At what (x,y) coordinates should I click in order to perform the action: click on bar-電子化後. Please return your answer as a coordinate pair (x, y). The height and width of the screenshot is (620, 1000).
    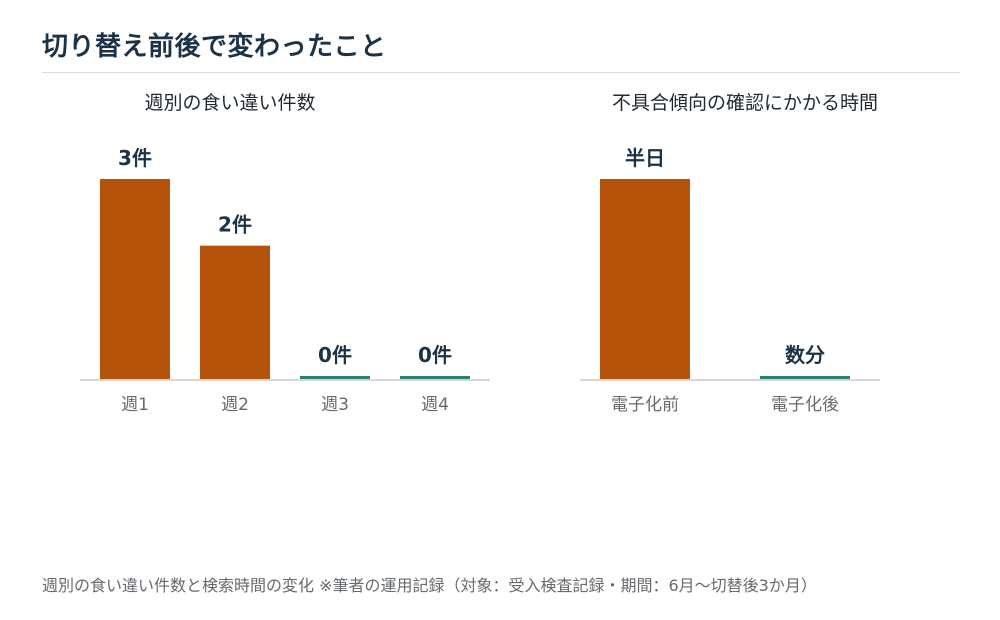
    Looking at the image, I should click on (805, 377).